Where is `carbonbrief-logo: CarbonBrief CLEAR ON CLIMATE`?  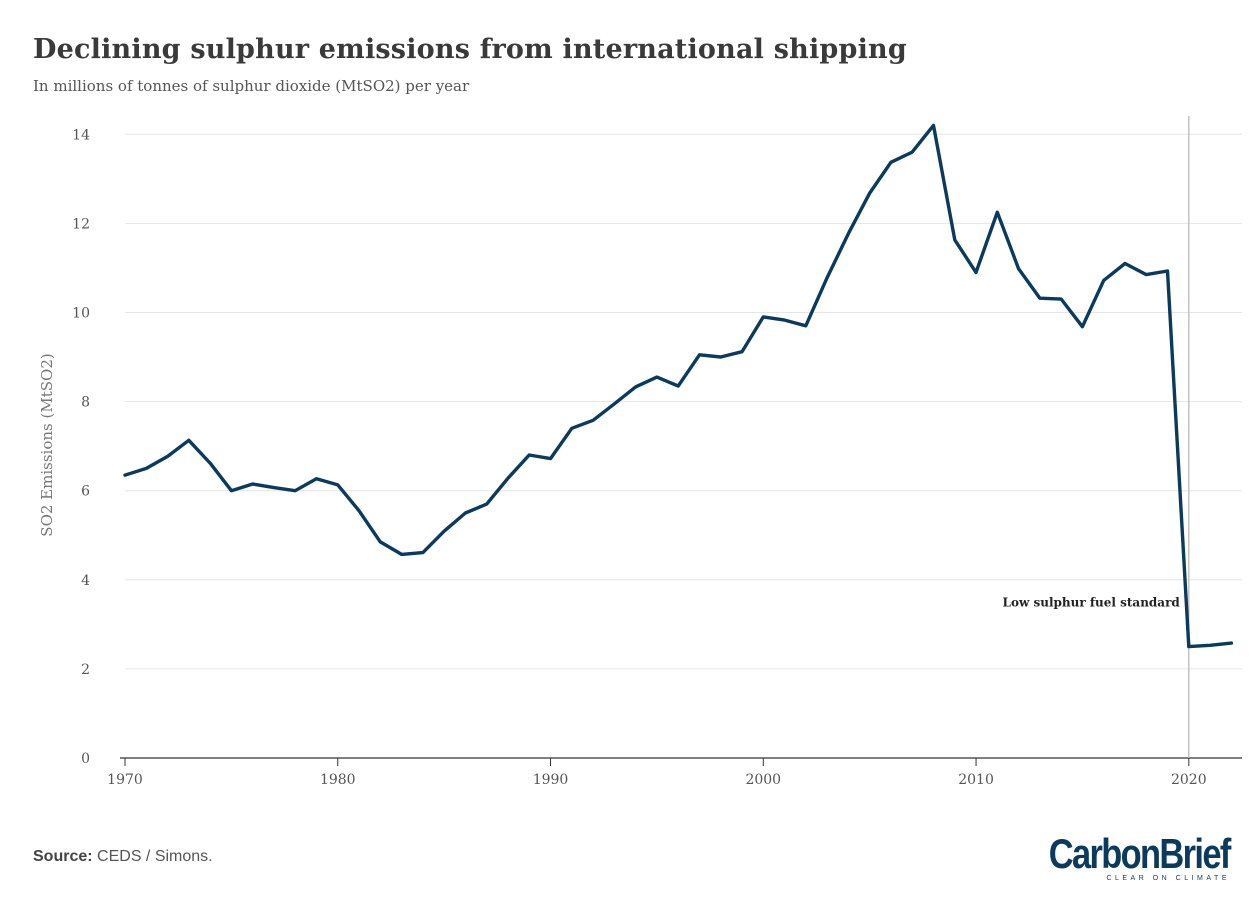 carbonbrief-logo: CarbonBrief CLEAR ON CLIMATE is located at coordinates (1120, 856).